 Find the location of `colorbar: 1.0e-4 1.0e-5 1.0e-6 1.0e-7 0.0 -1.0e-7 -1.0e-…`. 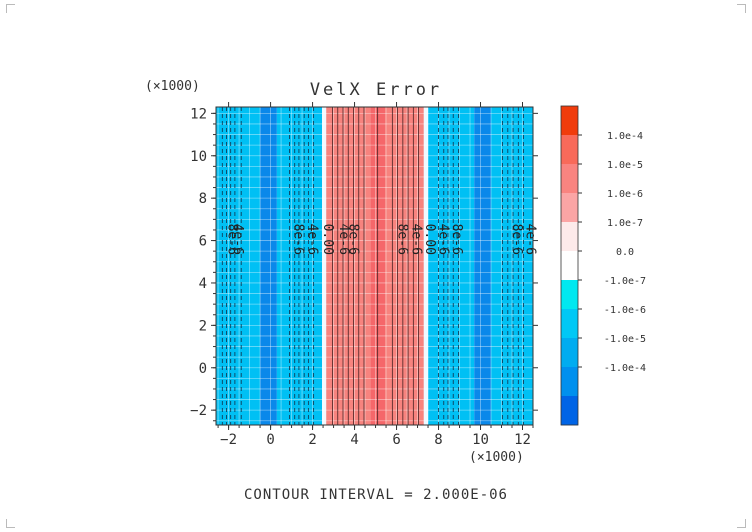

colorbar: 1.0e-4 1.0e-5 1.0e-6 1.0e-7 0.0 -1.0e-7 -1.0e-… is located at coordinates (603, 265).